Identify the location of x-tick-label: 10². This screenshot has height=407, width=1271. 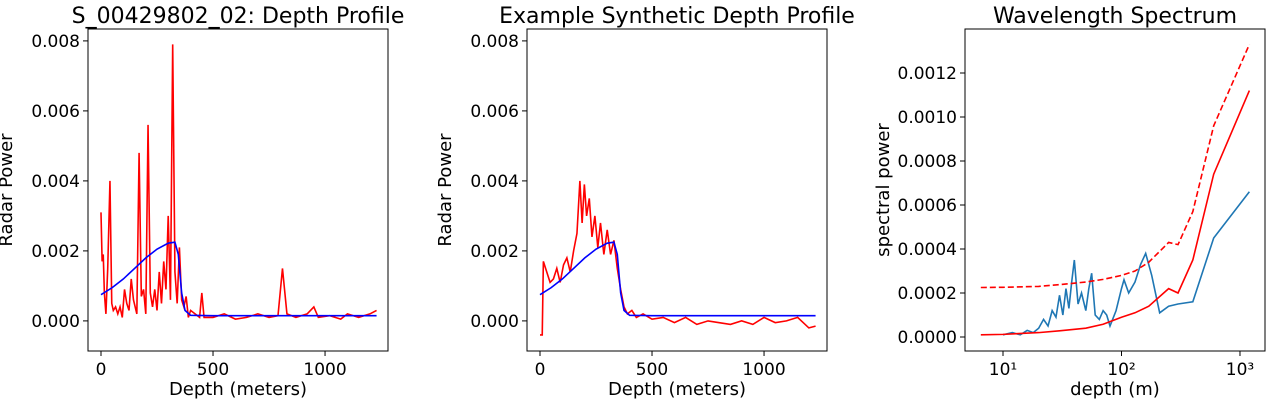
(1121, 370).